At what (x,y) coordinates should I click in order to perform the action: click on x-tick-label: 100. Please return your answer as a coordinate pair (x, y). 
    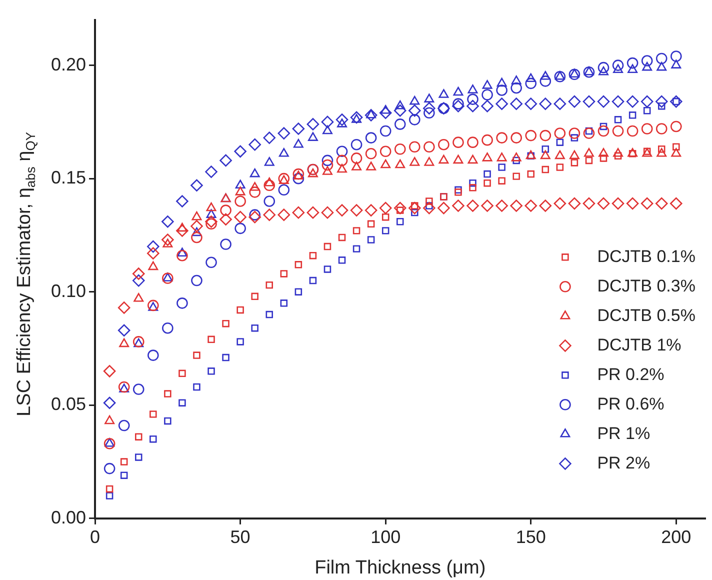
    Looking at the image, I should click on (385, 537).